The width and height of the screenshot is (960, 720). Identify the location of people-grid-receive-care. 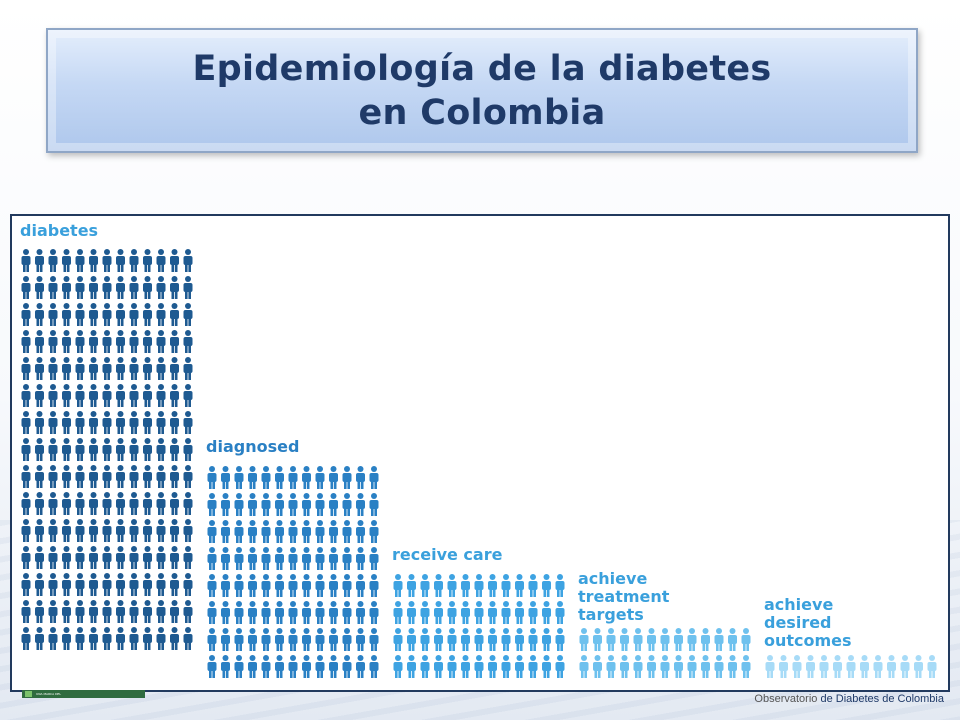
(480, 627).